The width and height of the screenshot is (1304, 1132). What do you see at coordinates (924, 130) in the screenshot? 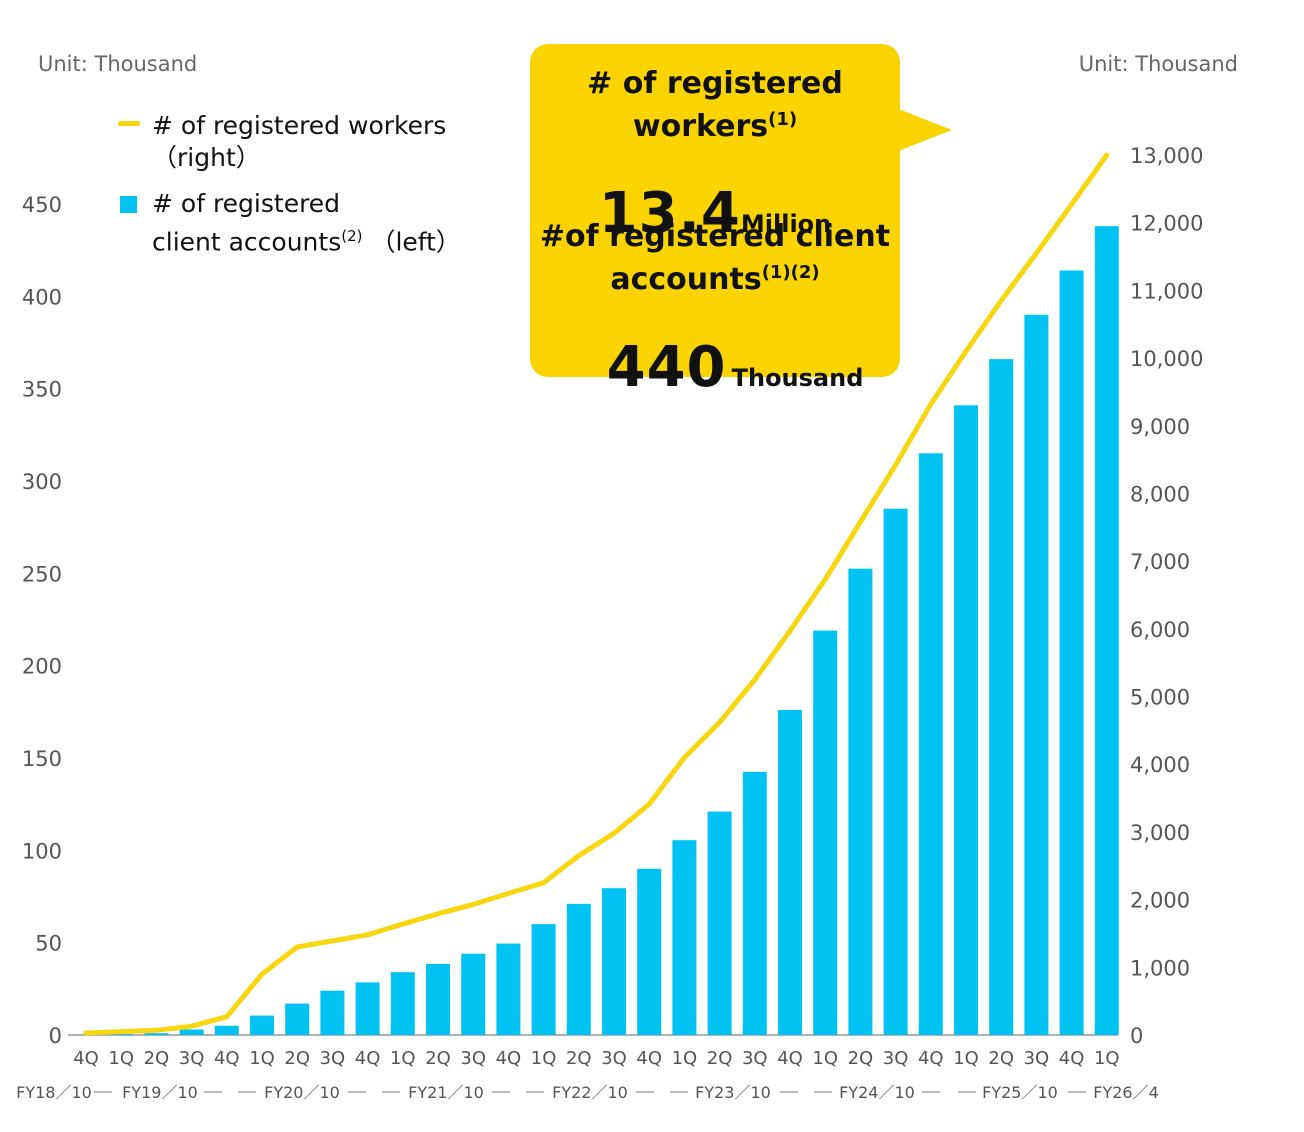
I see `callout-pointer` at bounding box center [924, 130].